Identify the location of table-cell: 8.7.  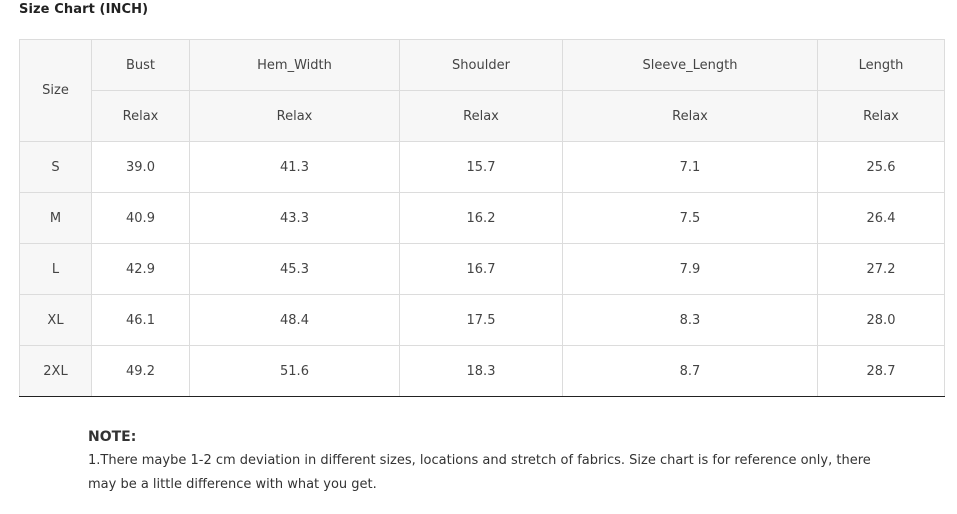
(690, 371).